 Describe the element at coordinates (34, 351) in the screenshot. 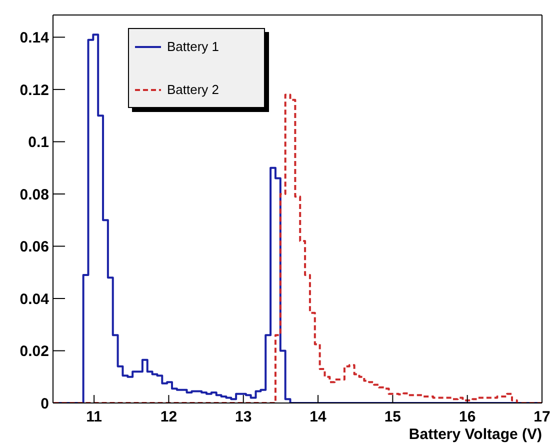

I see `y-tick-label: 0.02` at that location.